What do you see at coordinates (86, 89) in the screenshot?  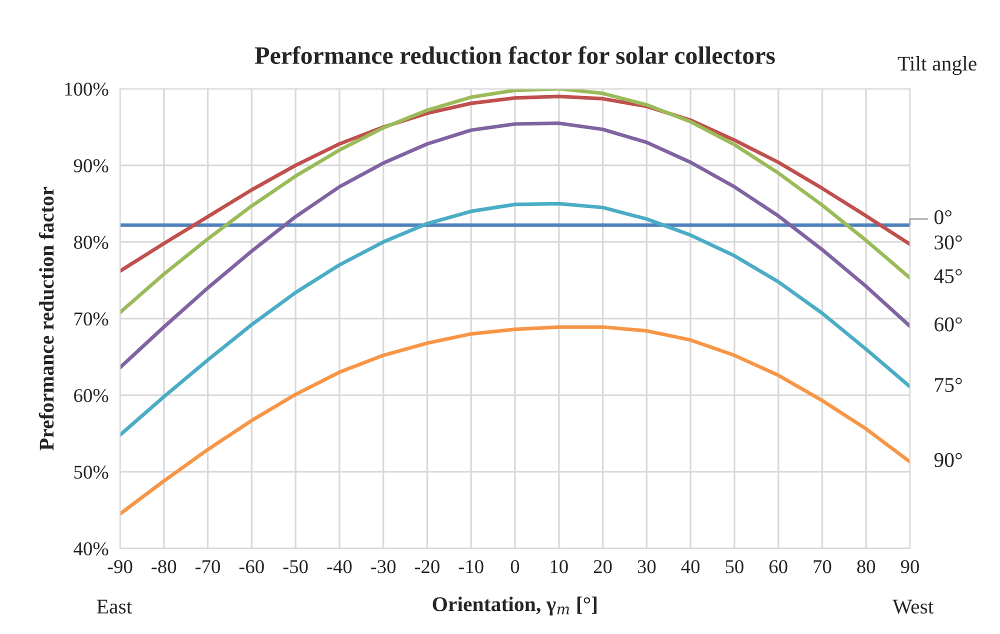 I see `y-tick-label: 100%` at bounding box center [86, 89].